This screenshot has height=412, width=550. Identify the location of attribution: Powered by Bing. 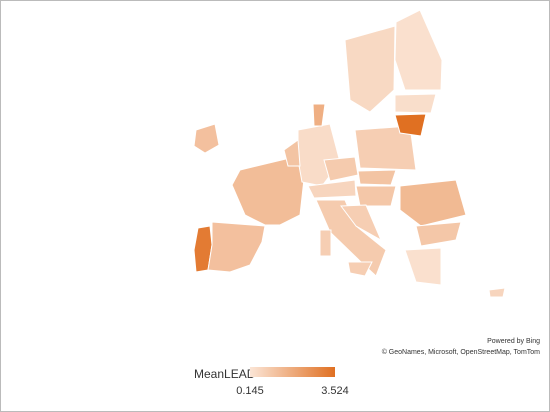
(513, 341).